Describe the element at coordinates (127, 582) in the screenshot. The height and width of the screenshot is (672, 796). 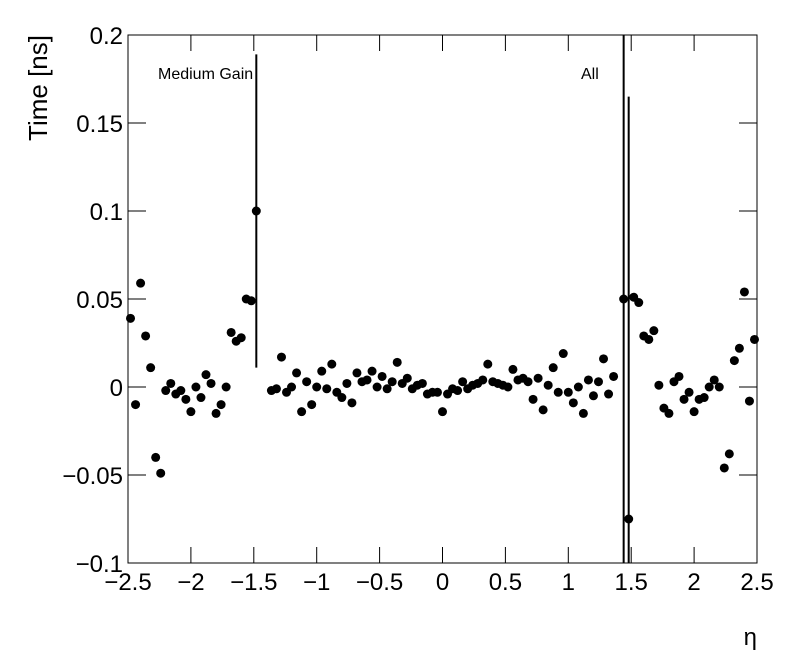
I see `x-tick-label: −2.5` at that location.